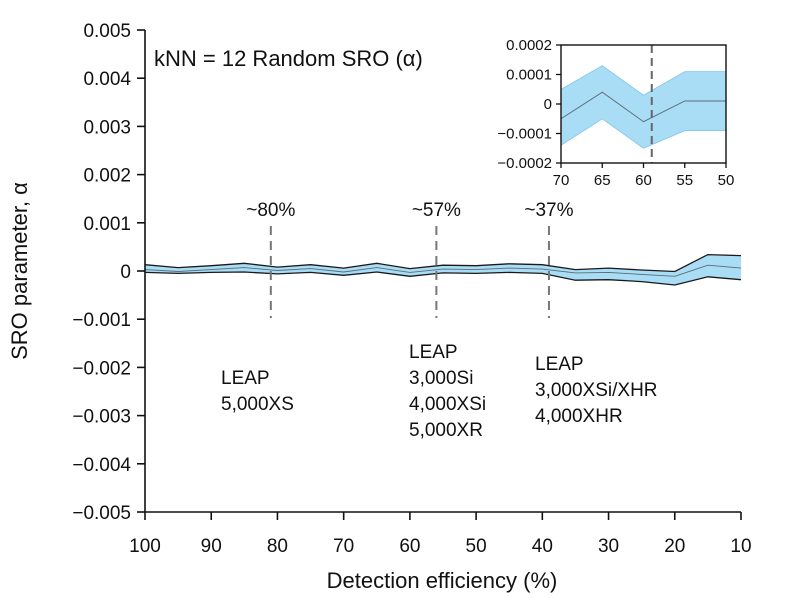  Describe the element at coordinates (343, 546) in the screenshot. I see `x-tick-label: 70` at that location.